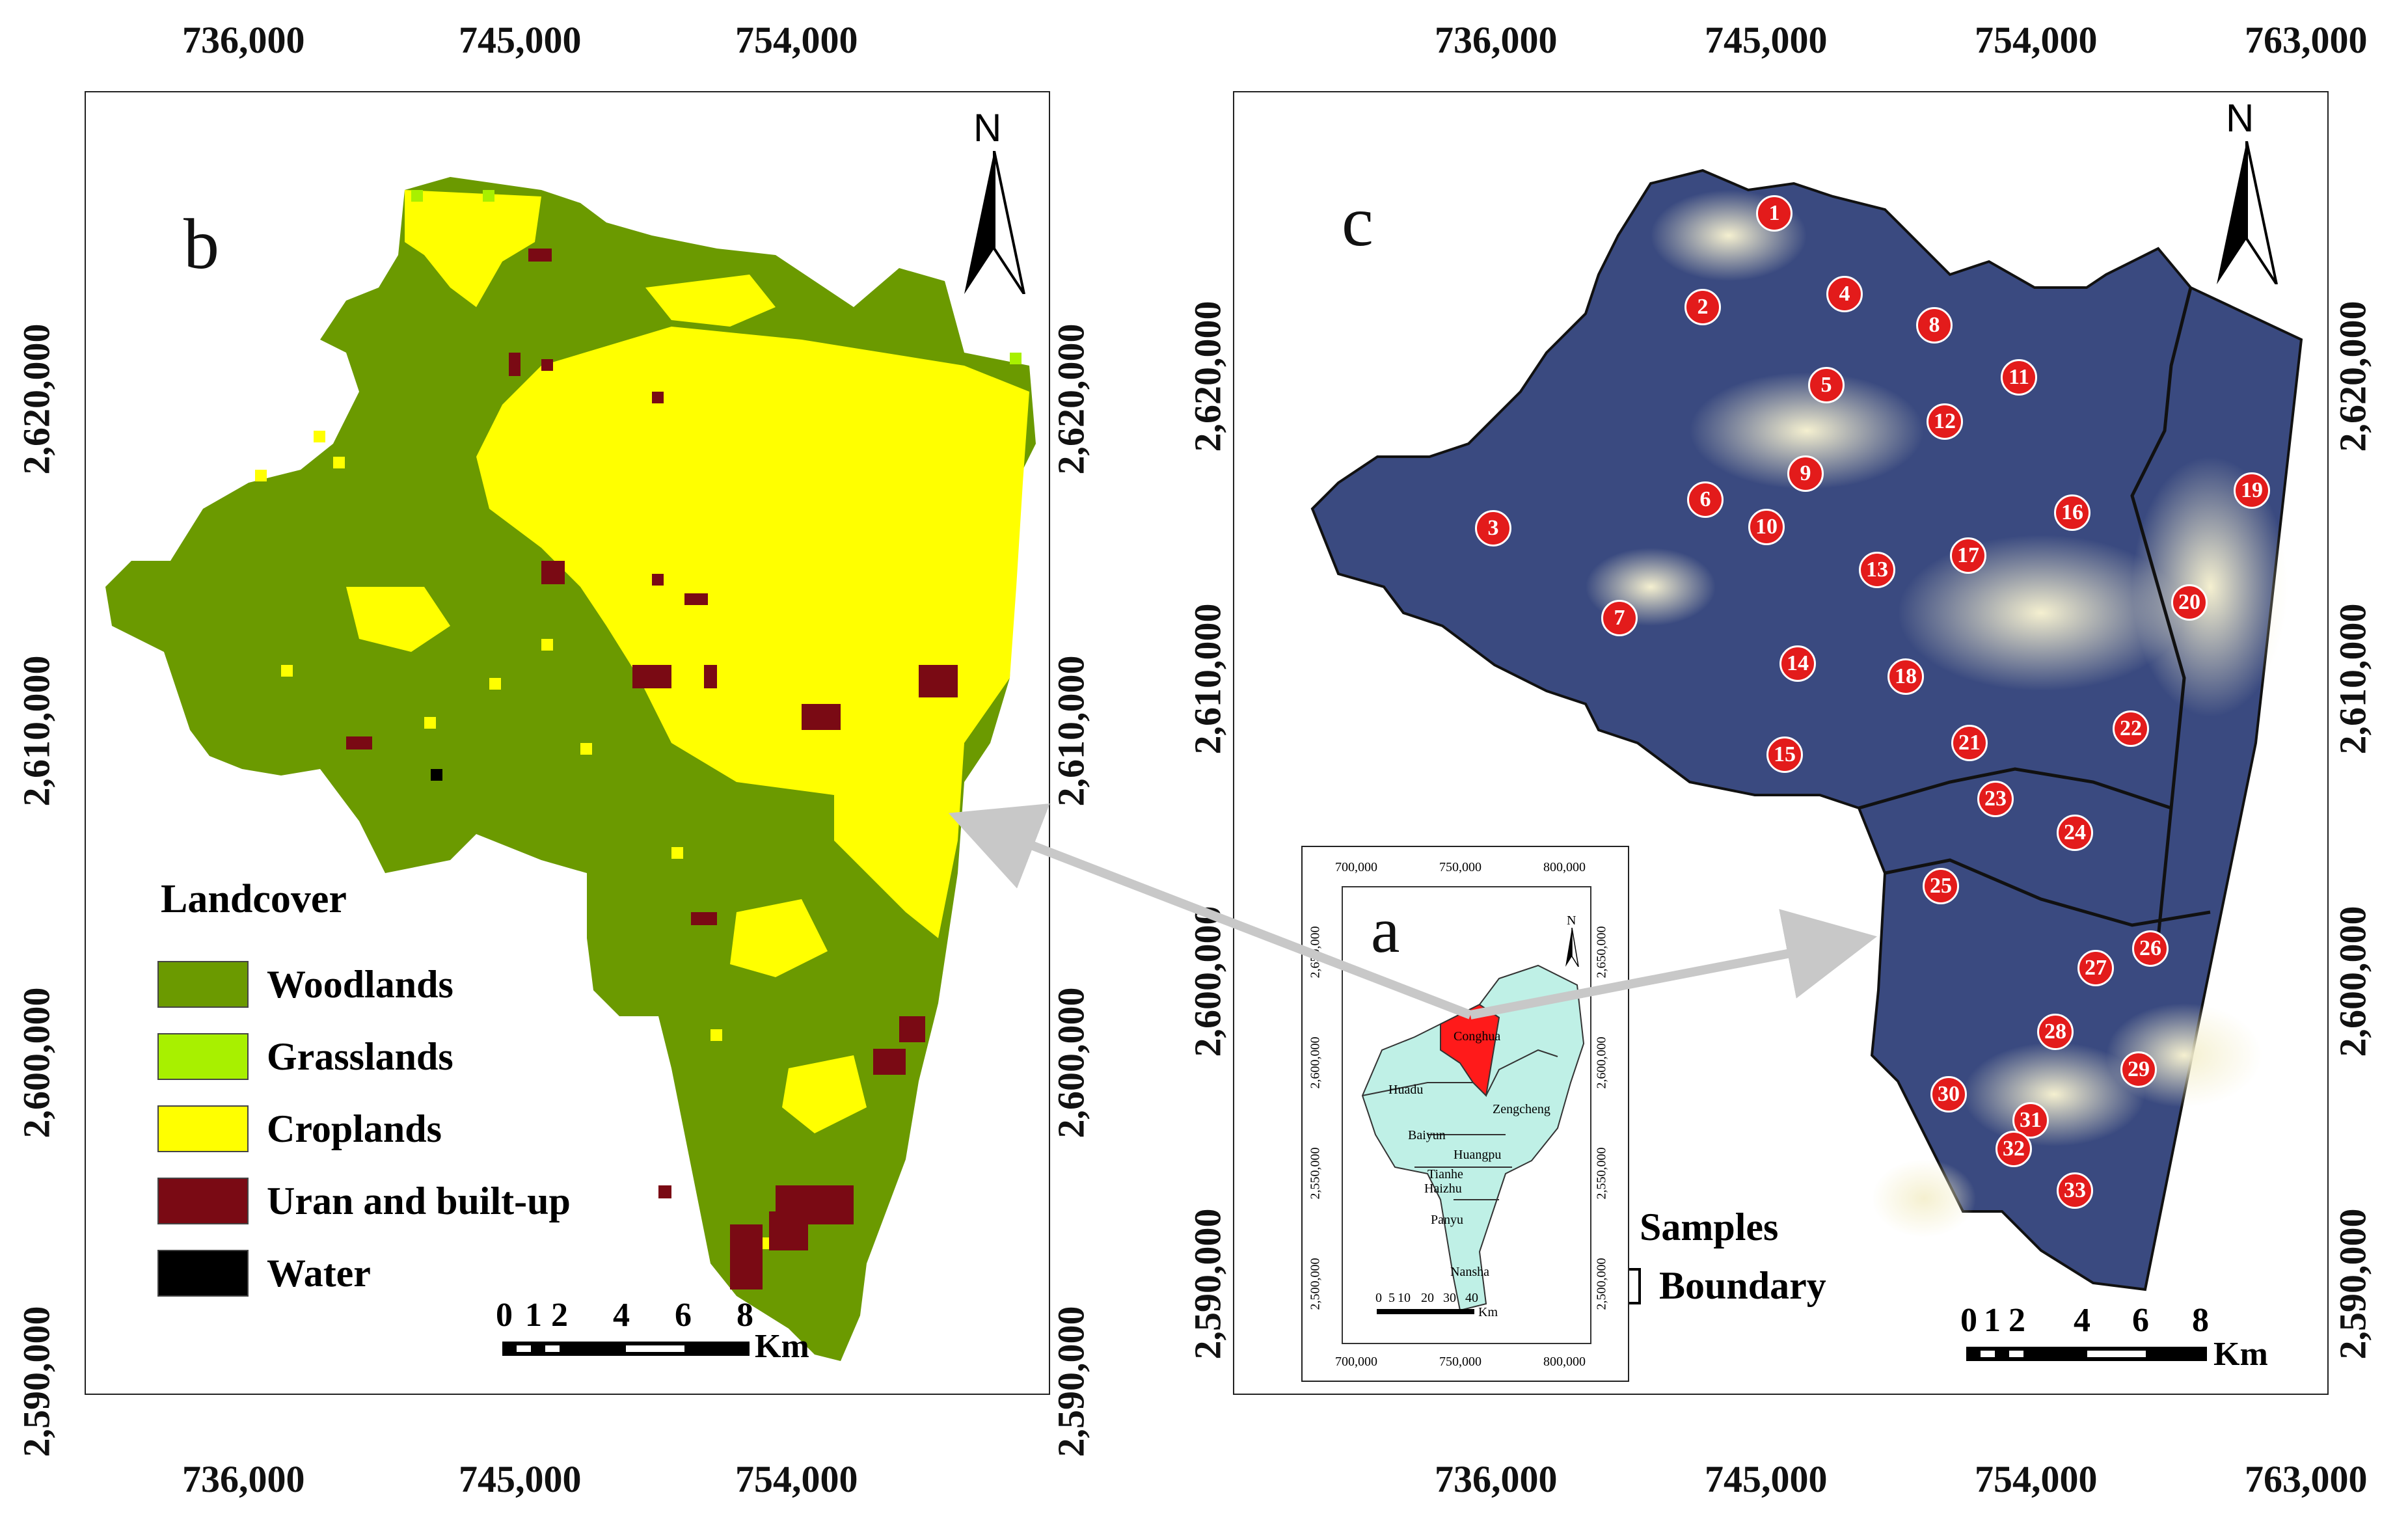  Describe the element at coordinates (1784, 754) in the screenshot. I see `sample-point: 15` at that location.